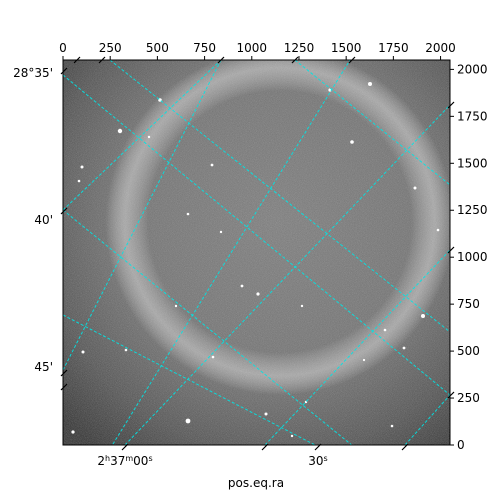 The height and width of the screenshot is (500, 500). What do you see at coordinates (472, 69) in the screenshot?
I see `right-tick-label: 2000` at bounding box center [472, 69].